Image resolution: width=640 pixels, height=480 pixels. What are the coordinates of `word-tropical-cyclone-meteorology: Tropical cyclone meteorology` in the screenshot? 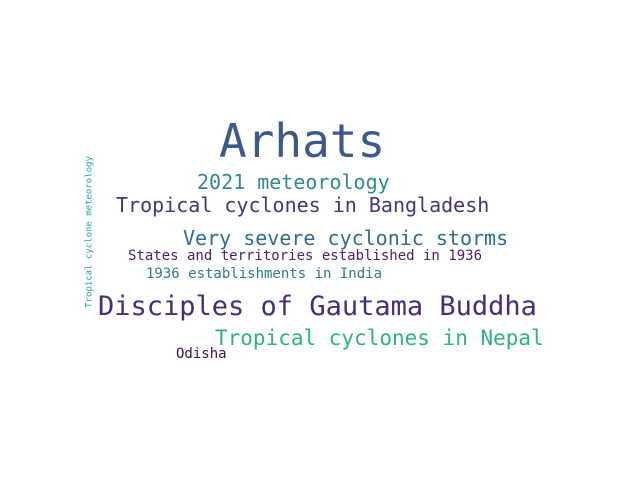 It's located at (89, 232).